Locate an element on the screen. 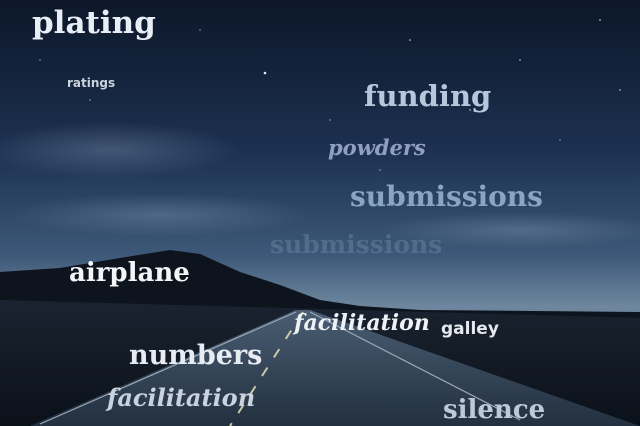  word-silence: silence is located at coordinates (494, 410).